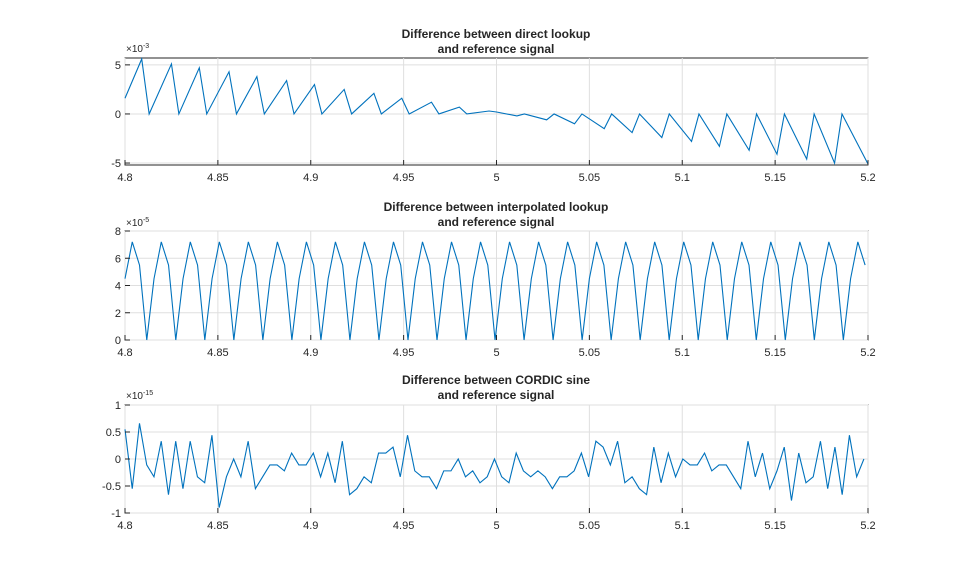 The image size is (959, 577). I want to click on chart-2-x-tick-label: 5.2, so click(867, 353).